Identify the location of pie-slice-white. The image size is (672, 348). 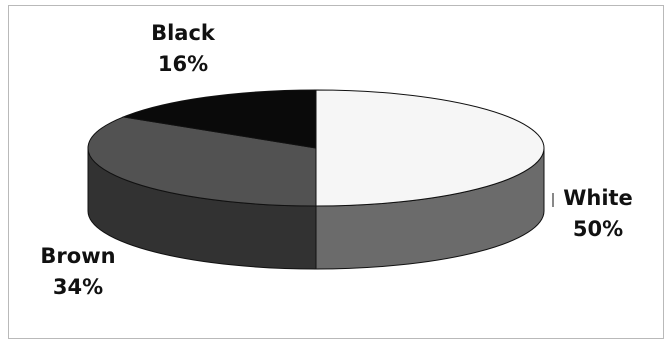
(430, 148).